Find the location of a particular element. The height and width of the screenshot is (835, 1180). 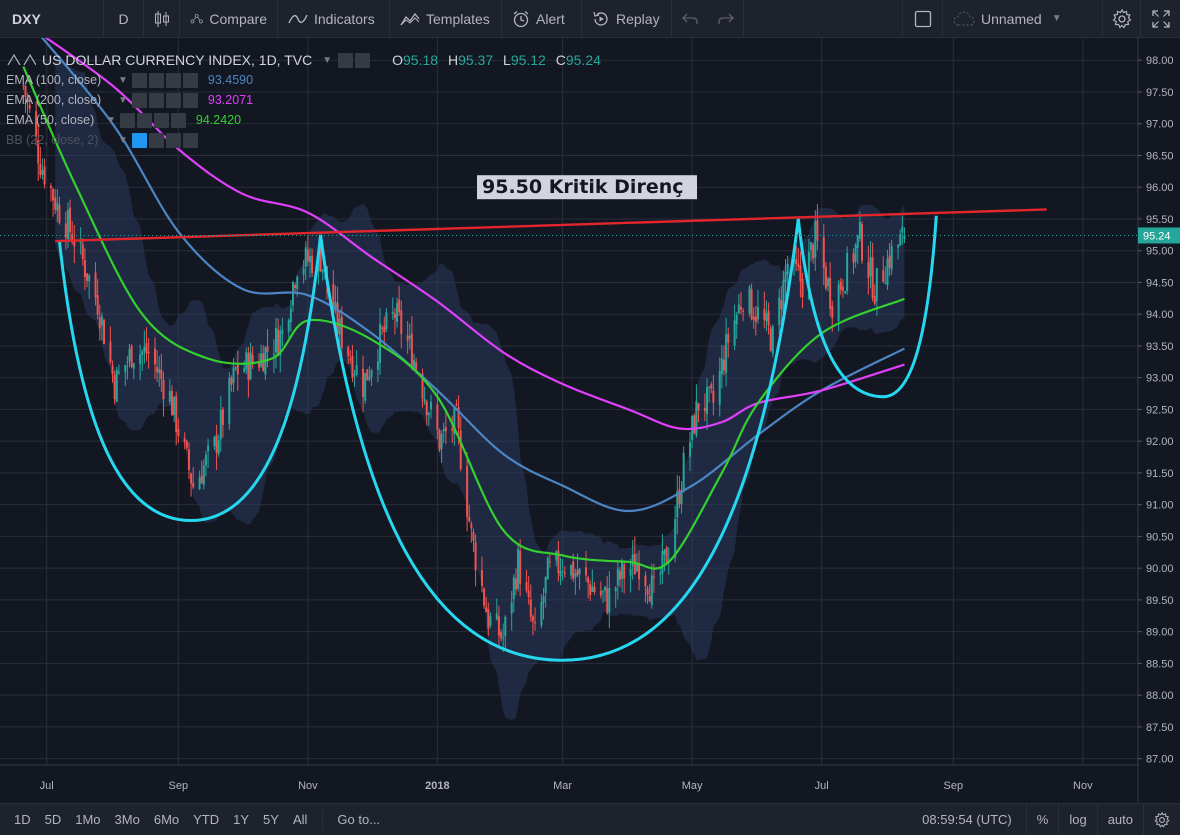

maximize-button is located at coordinates (1160, 19).